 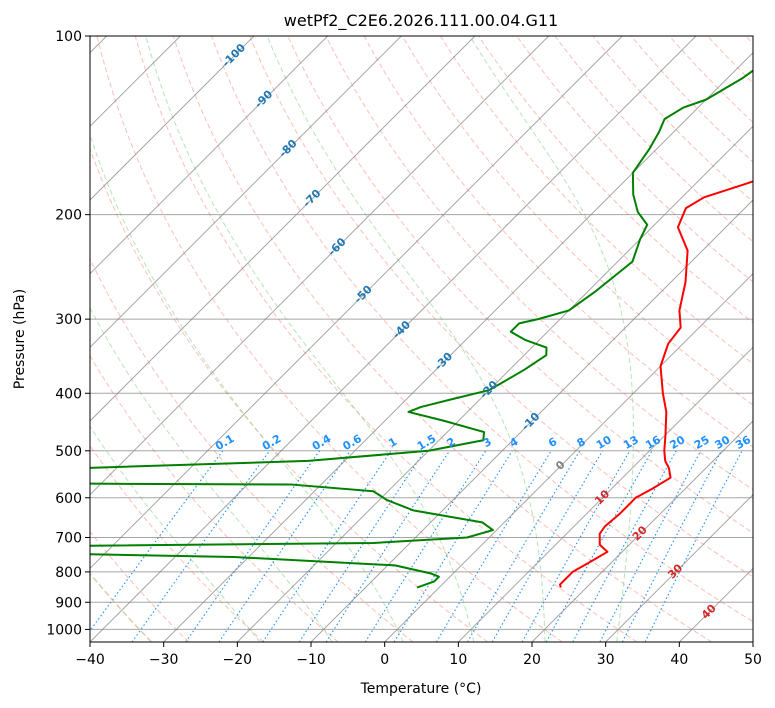 I want to click on y-tick-label: 600, so click(x=68, y=499).